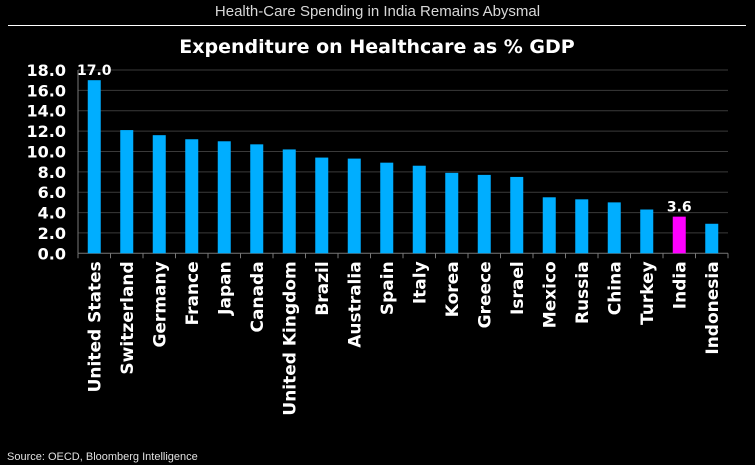 The width and height of the screenshot is (755, 465). Describe the element at coordinates (95, 326) in the screenshot. I see `x-tick-label: United States` at that location.